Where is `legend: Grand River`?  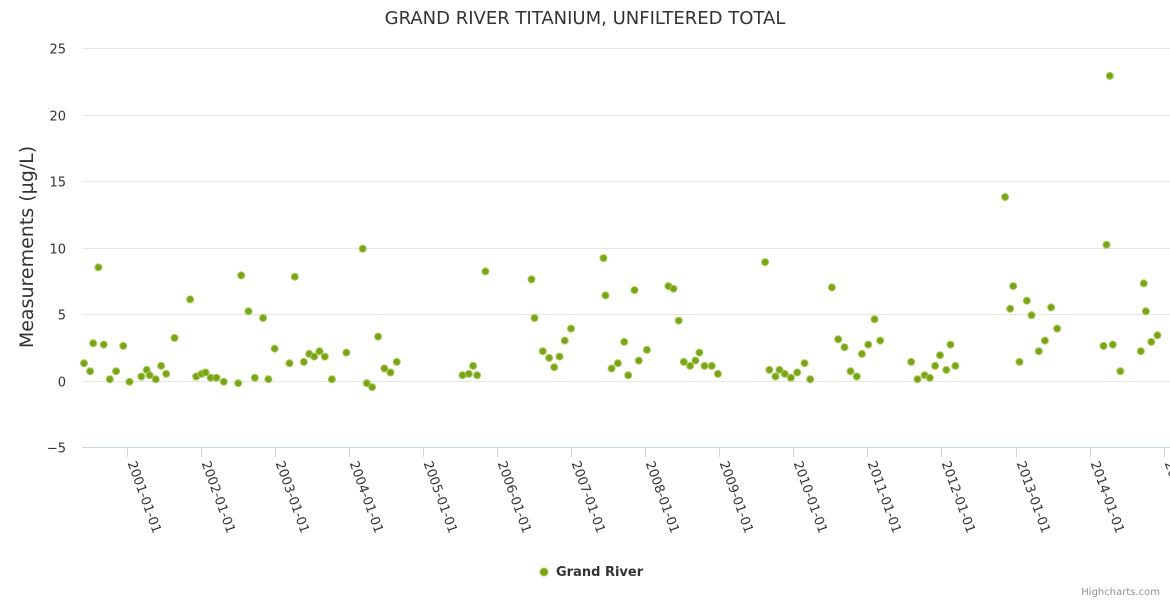 legend: Grand River is located at coordinates (591, 572).